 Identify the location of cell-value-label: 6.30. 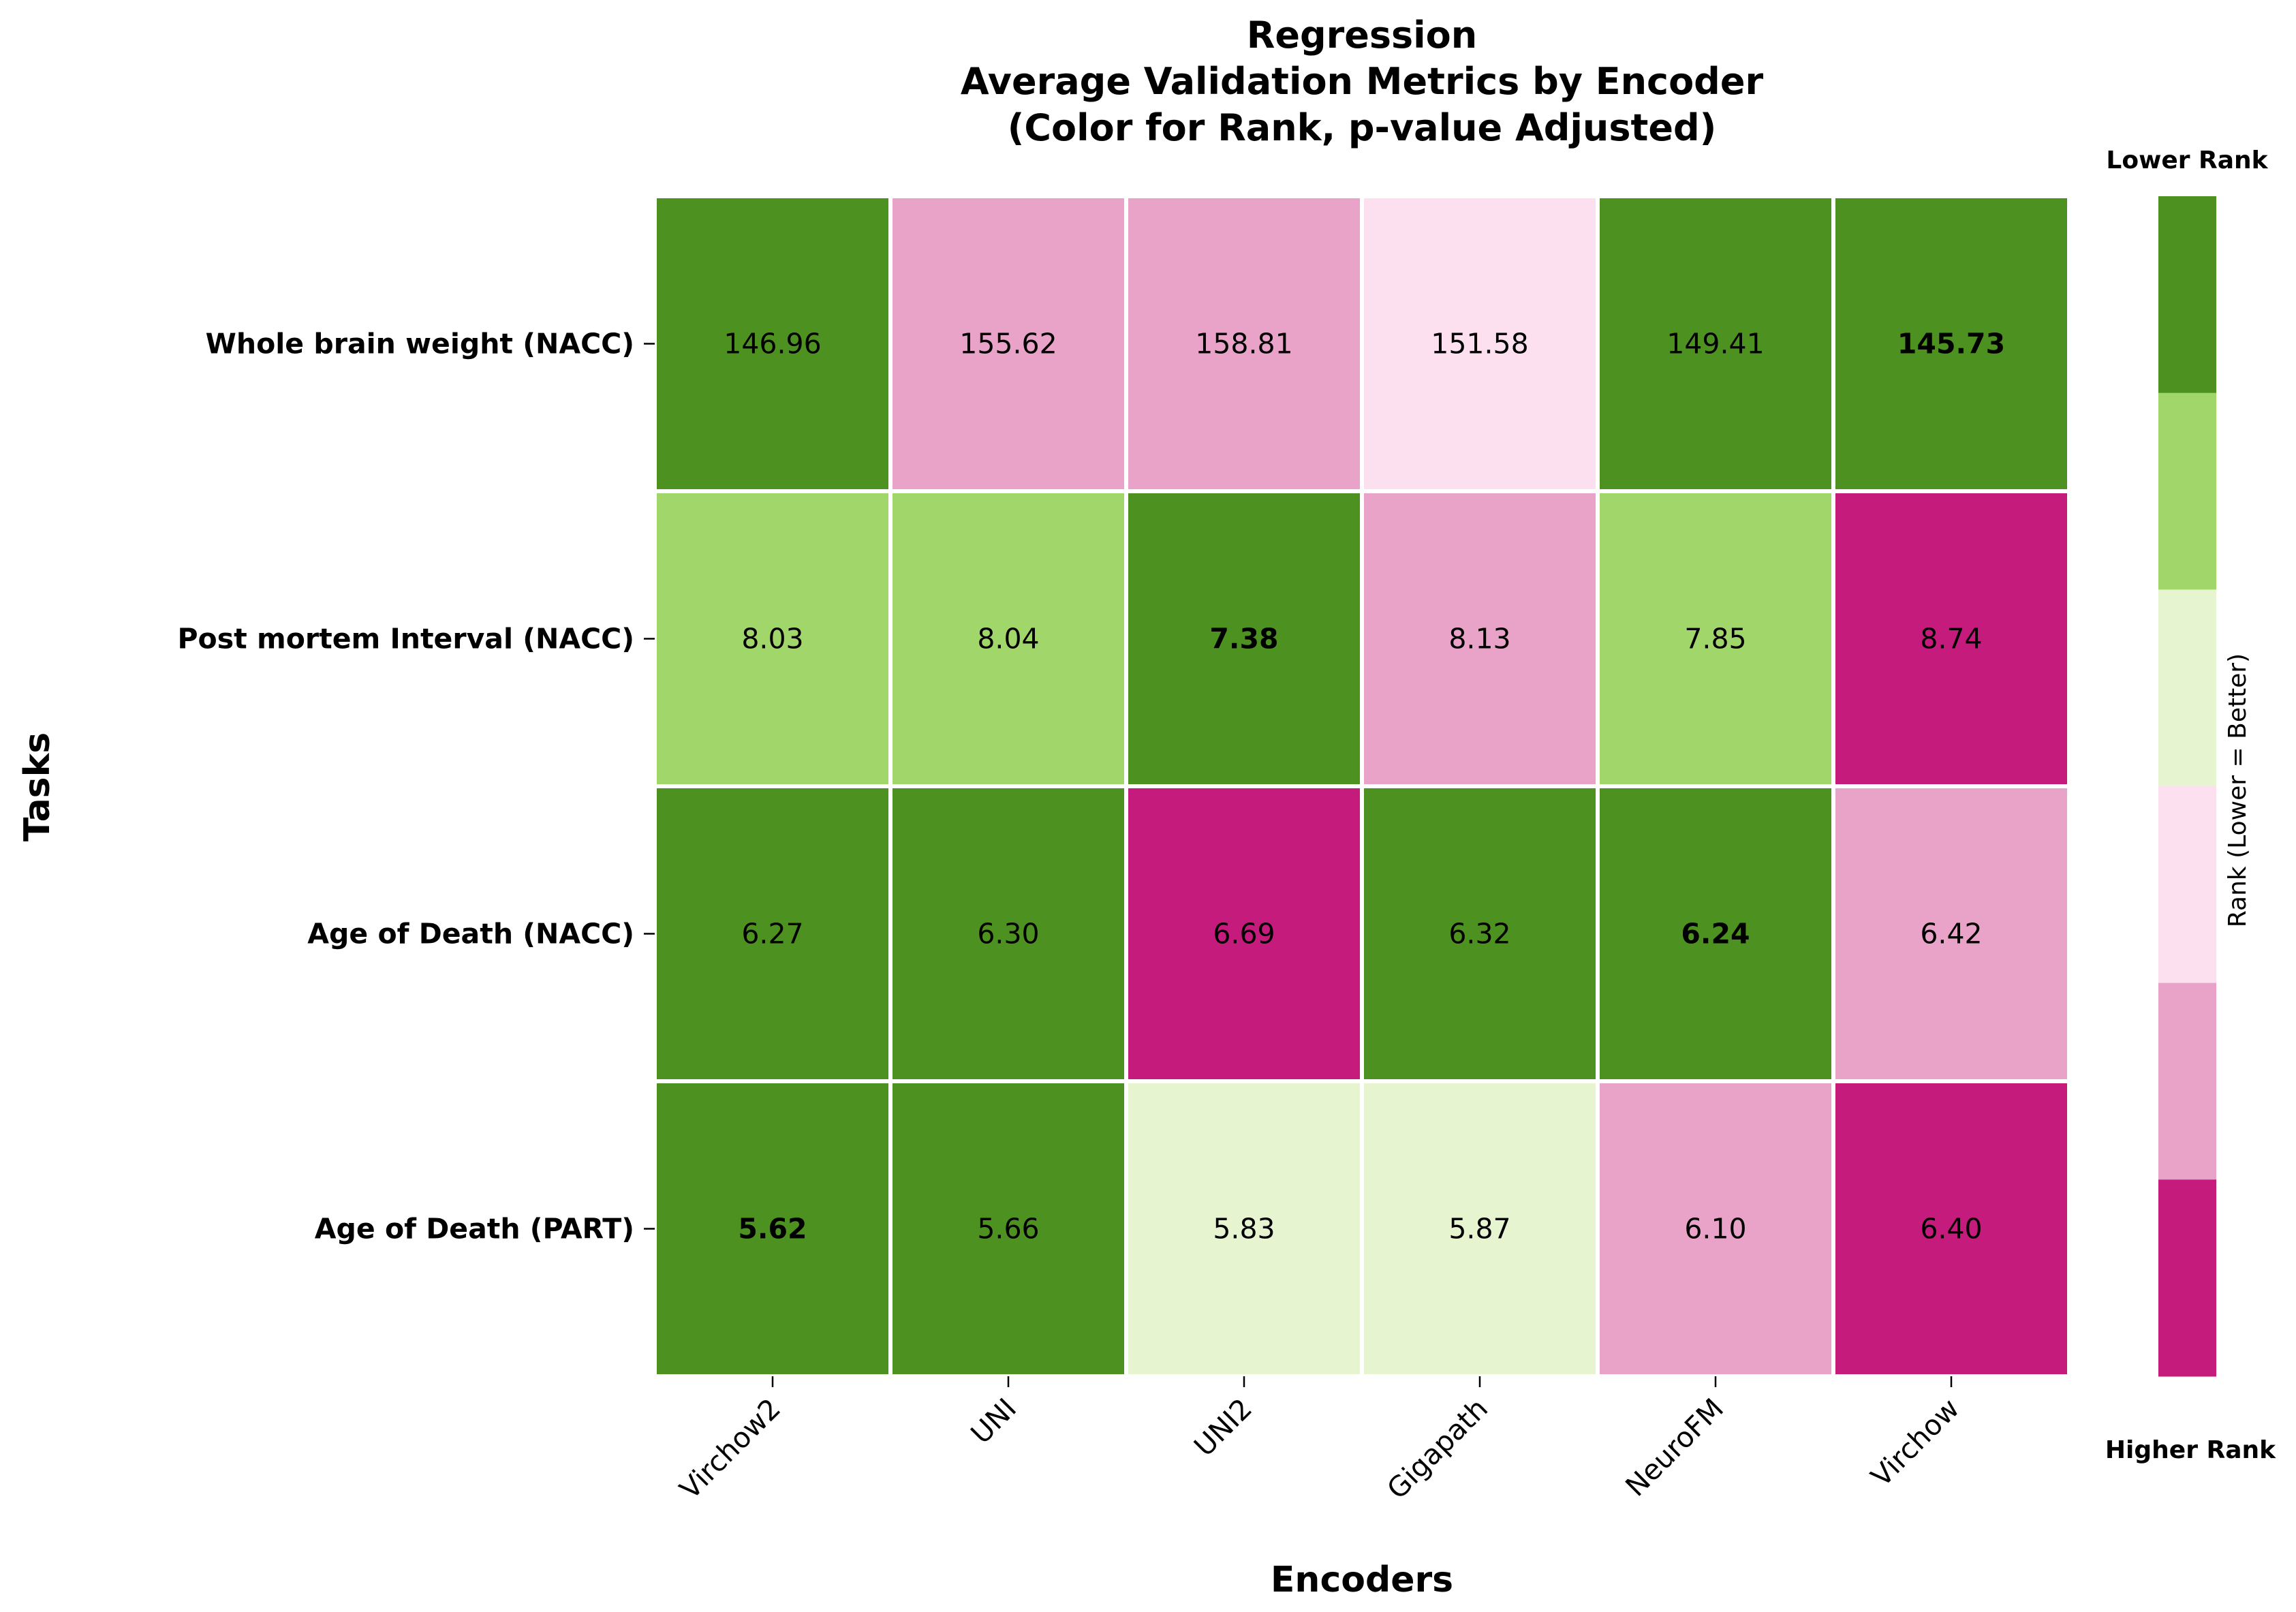
(1008, 934).